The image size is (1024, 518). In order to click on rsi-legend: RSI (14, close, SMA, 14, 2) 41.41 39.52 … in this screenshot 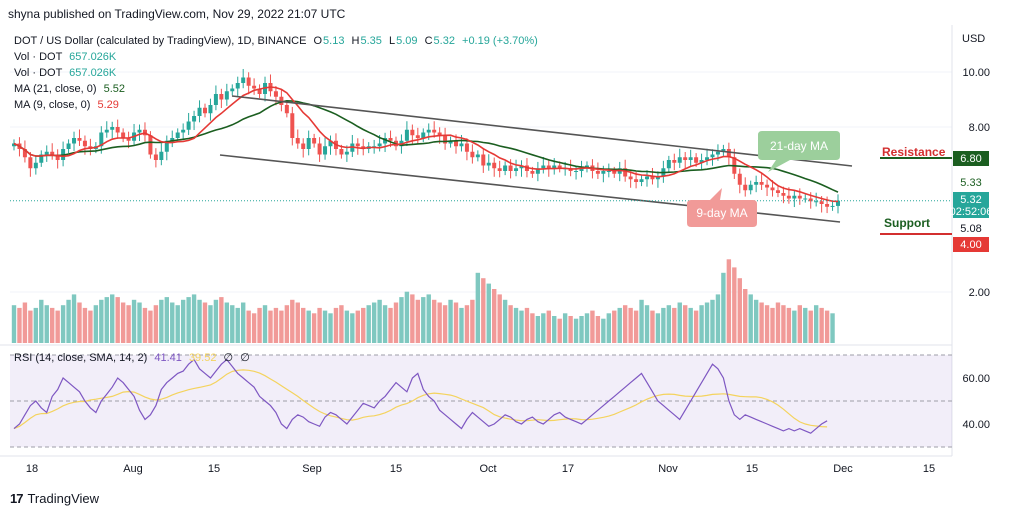, I will do `click(132, 357)`.